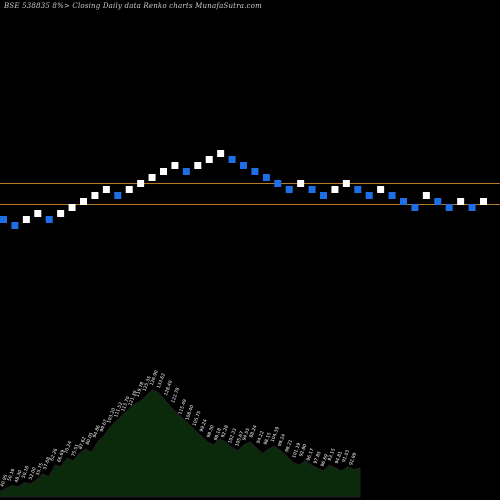 The width and height of the screenshot is (500, 500). I want to click on volume-label: 93.15, so click(332, 454).